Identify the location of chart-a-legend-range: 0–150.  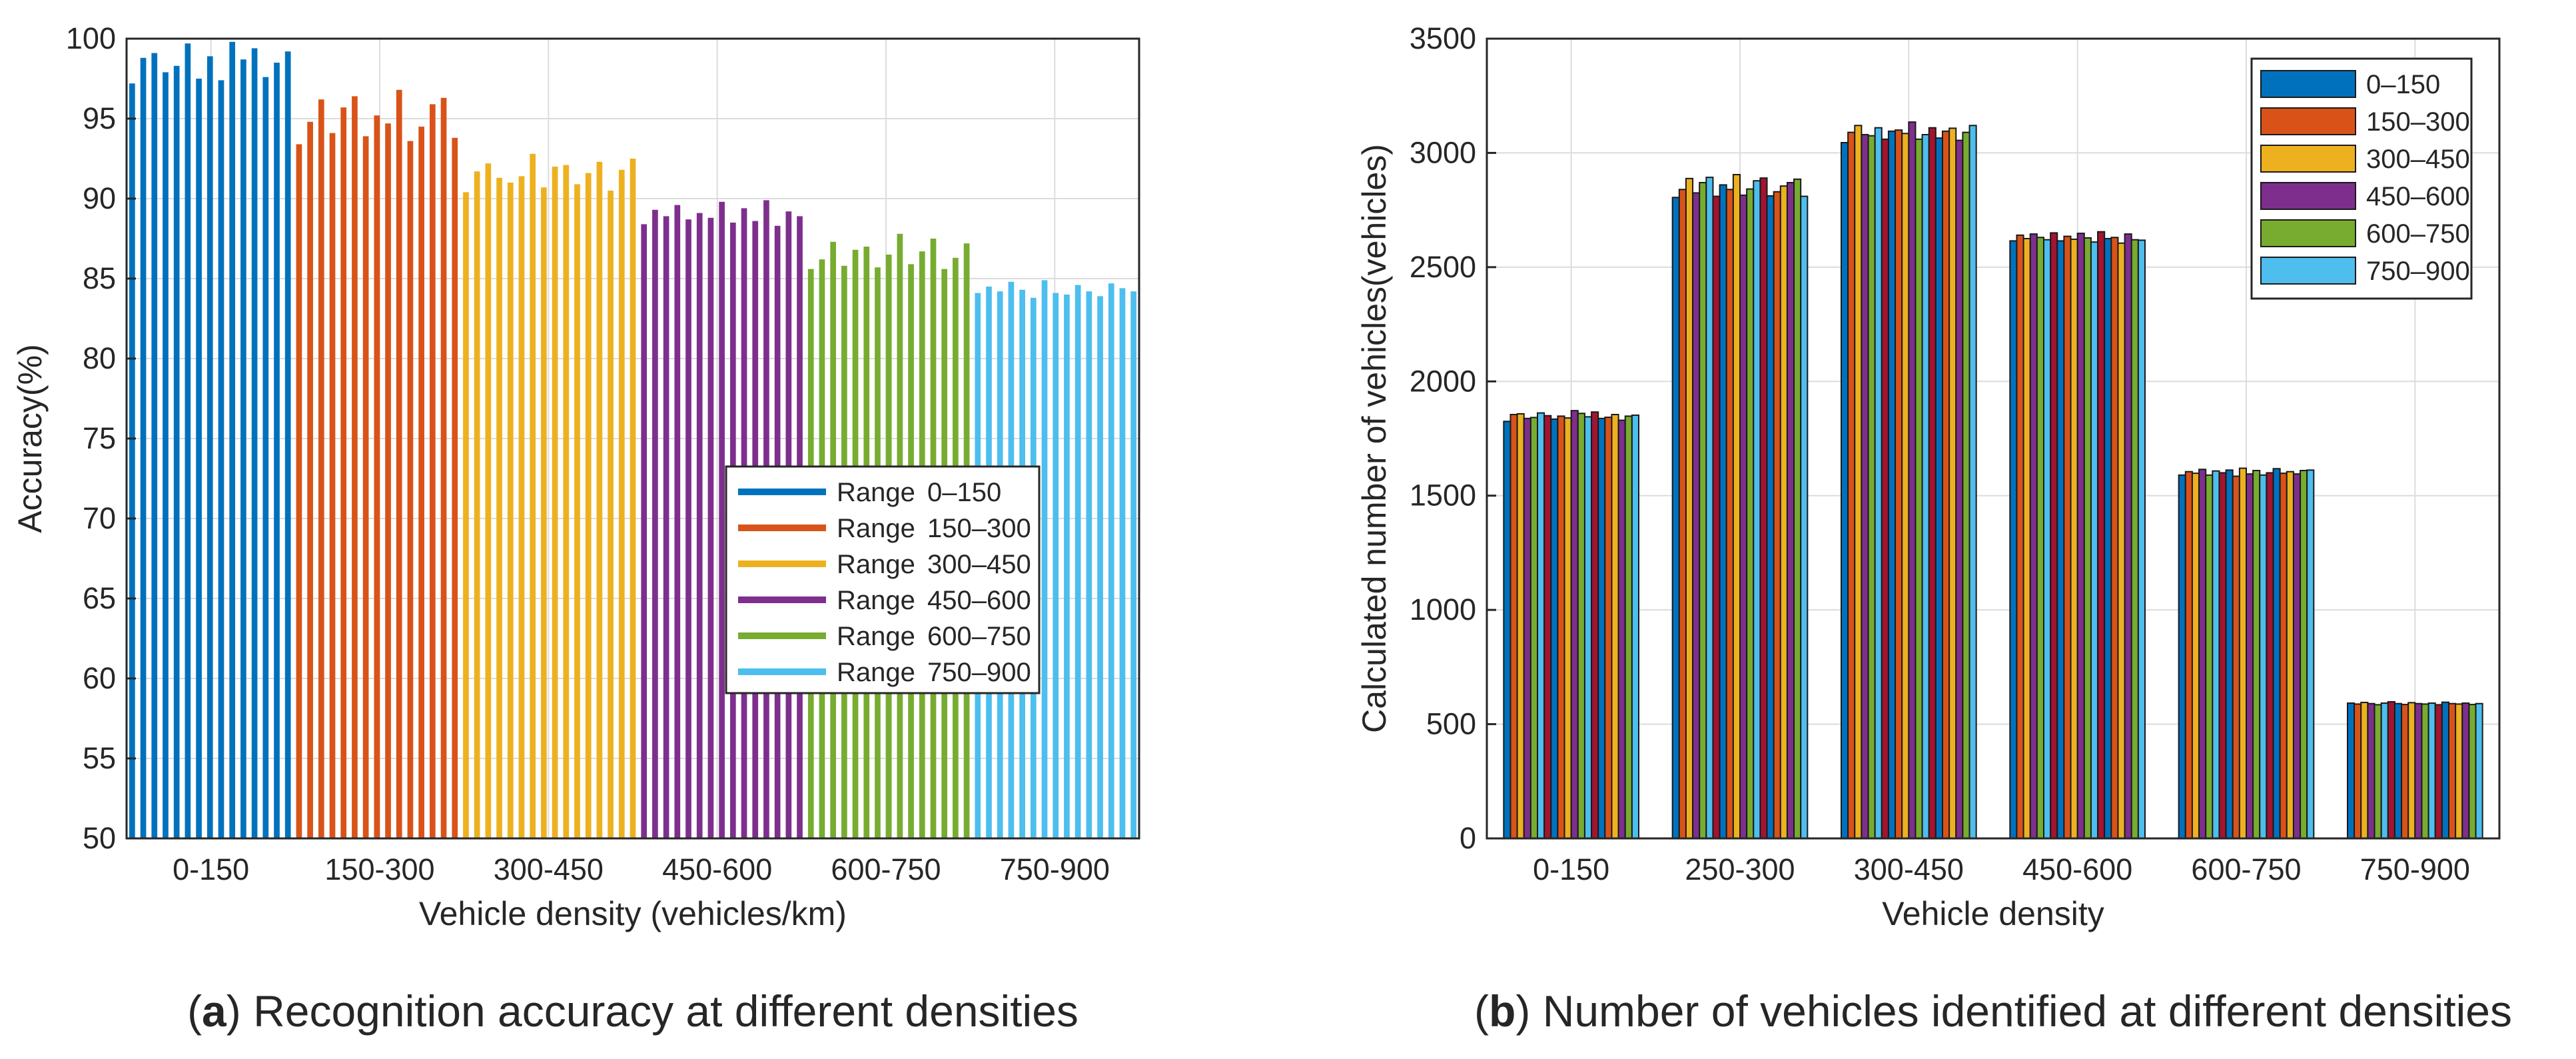
(964, 492).